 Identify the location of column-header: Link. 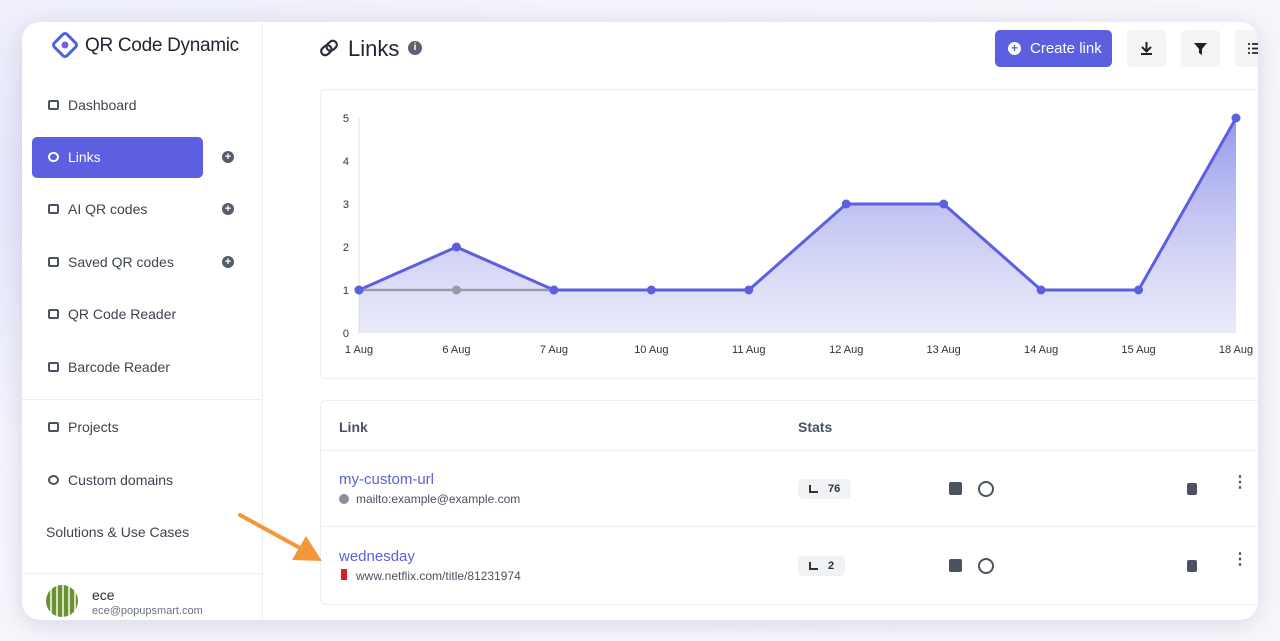
(353, 427).